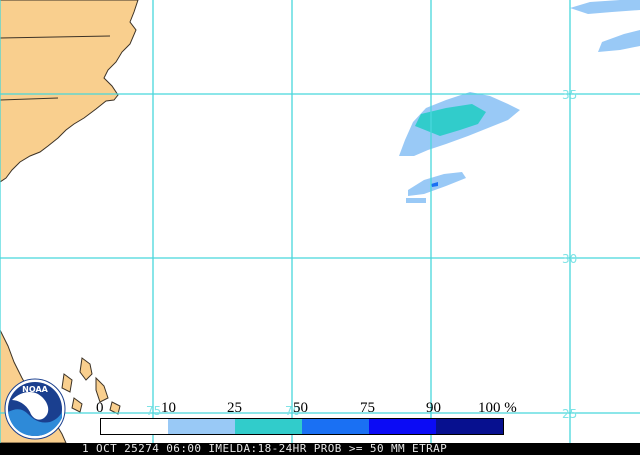 The width and height of the screenshot is (640, 455). I want to click on legend-label-90: 90, so click(433, 408).